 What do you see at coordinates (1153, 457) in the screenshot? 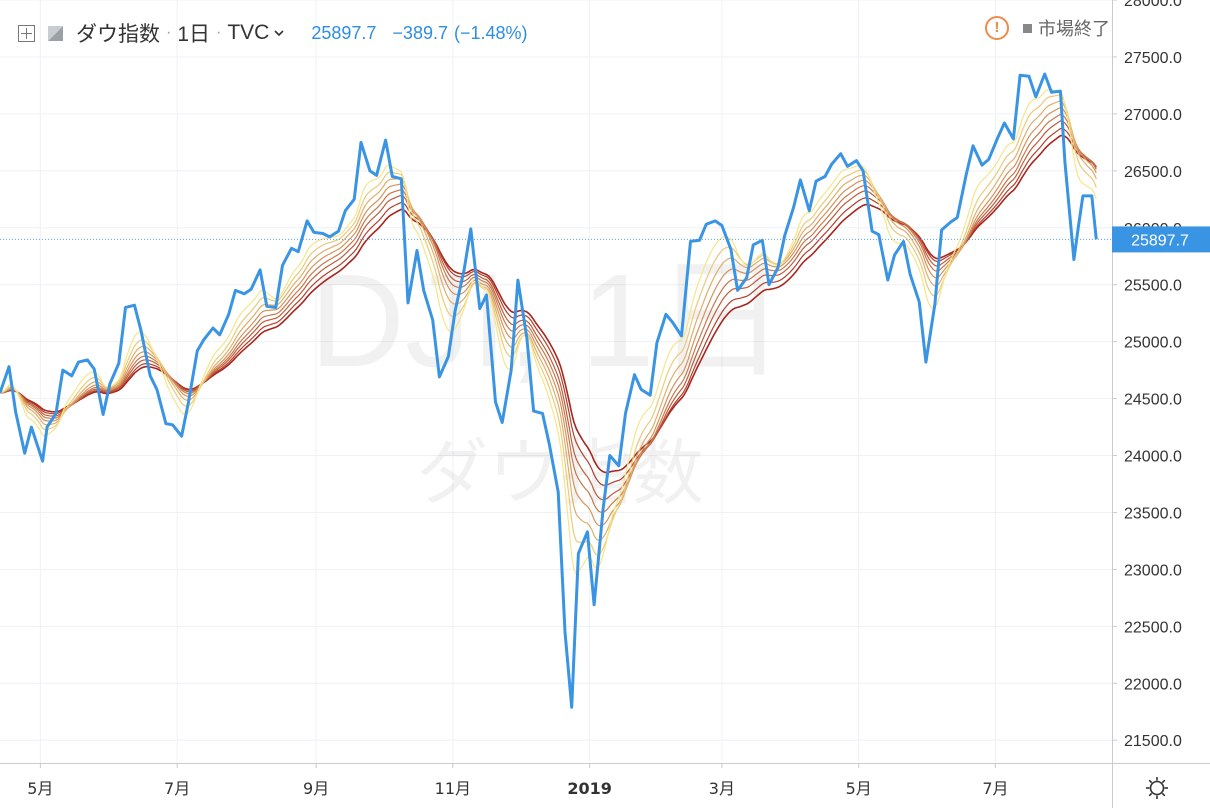
I see `y-tick-label: 24000.0` at bounding box center [1153, 457].